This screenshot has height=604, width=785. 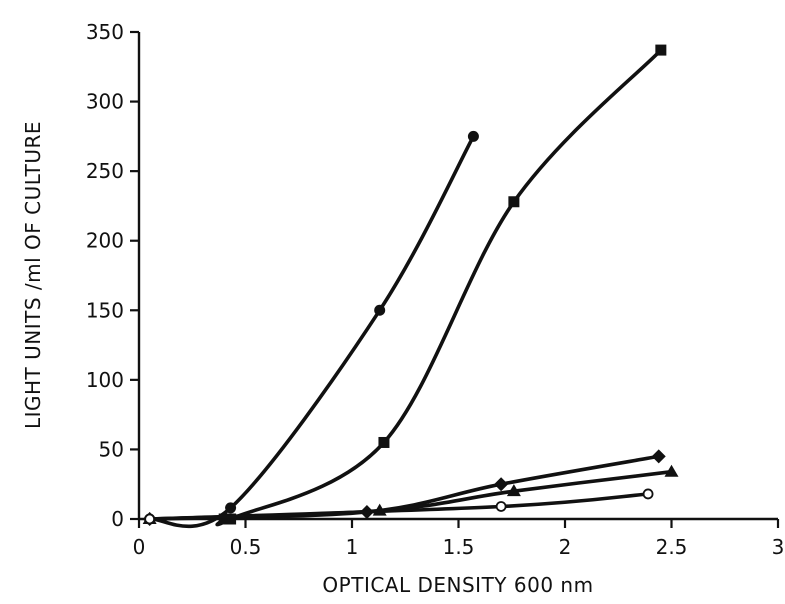 What do you see at coordinates (778, 547) in the screenshot?
I see `x-tick-label: 3` at bounding box center [778, 547].